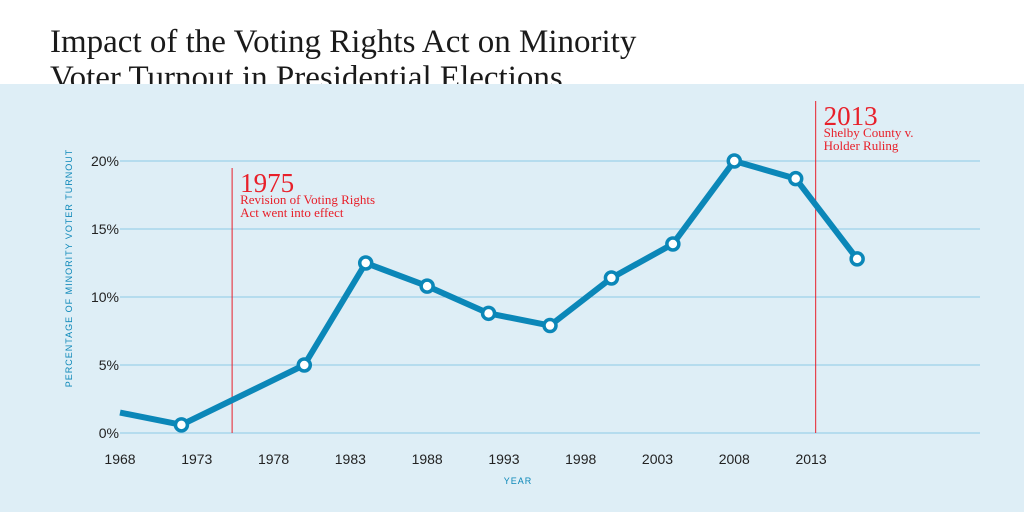  I want to click on annotation-year: 1975, so click(267, 183).